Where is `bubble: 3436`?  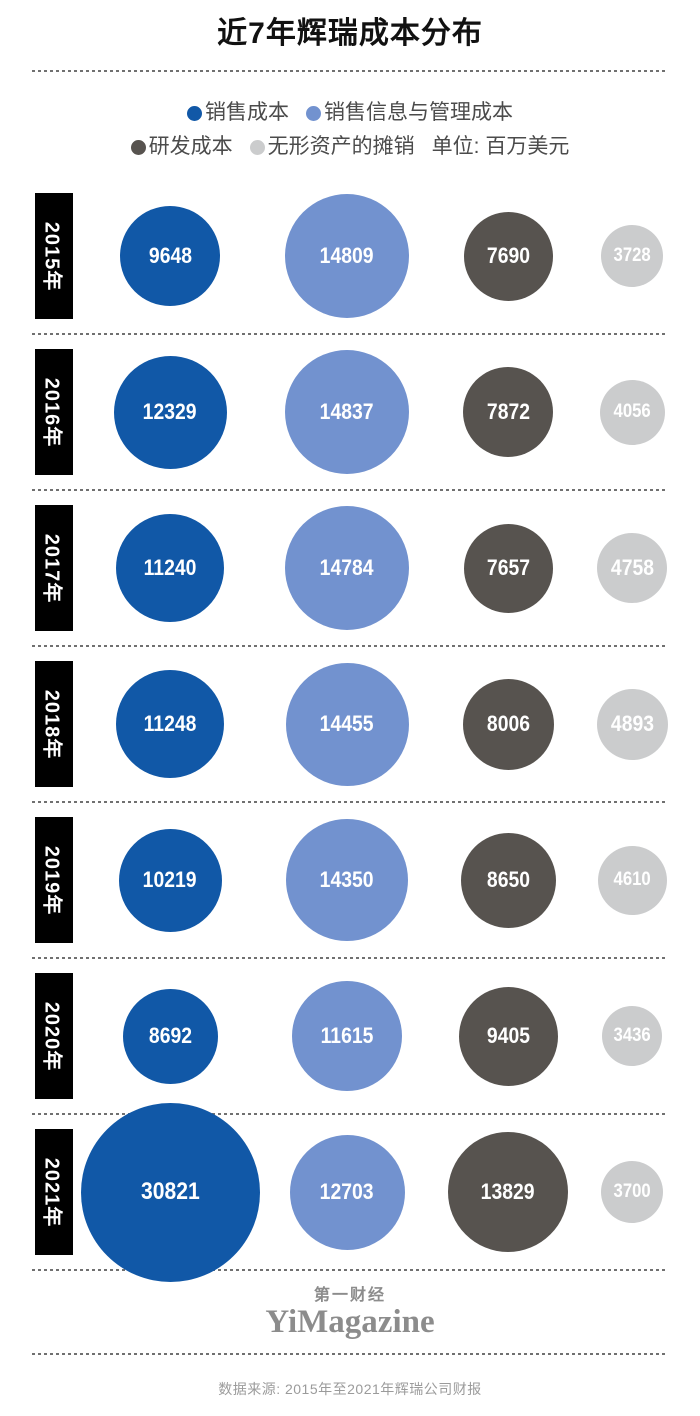 bubble: 3436 is located at coordinates (632, 1036).